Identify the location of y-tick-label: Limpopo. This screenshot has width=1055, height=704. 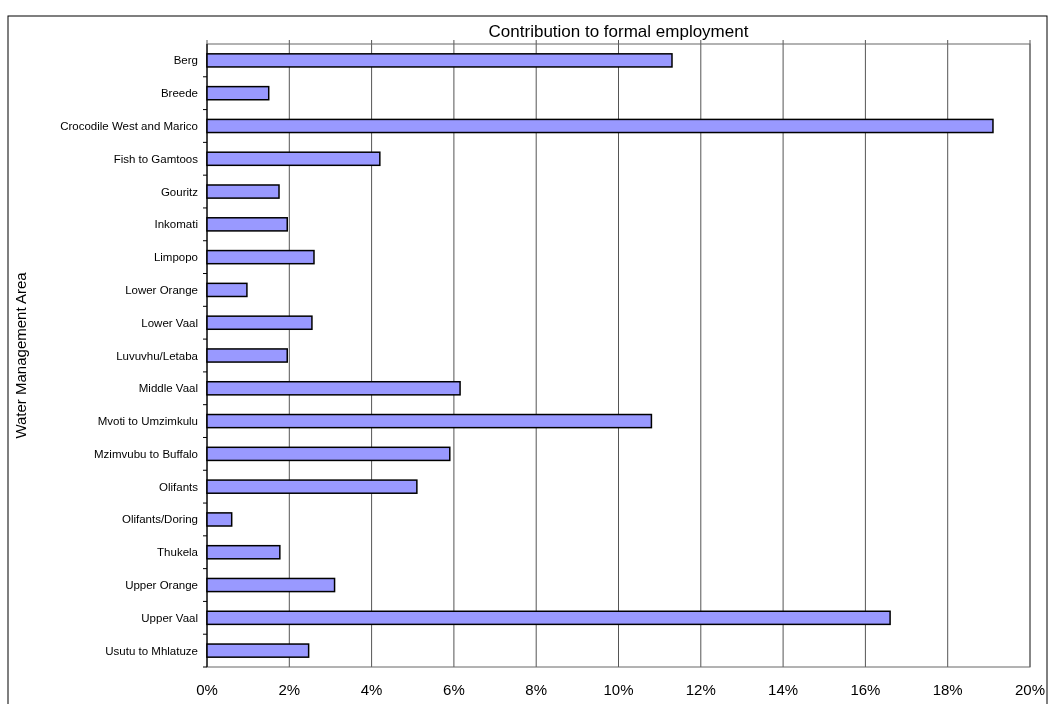
(175, 257).